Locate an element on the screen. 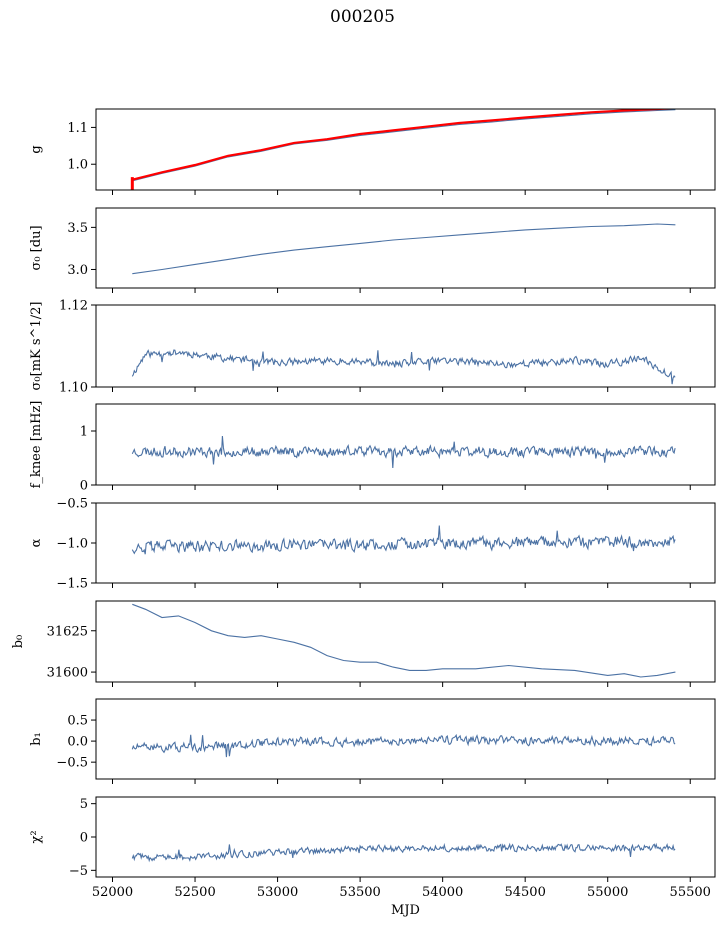 The image size is (725, 936). y-tick-label-b1-1: 0.0 is located at coordinates (77, 742).